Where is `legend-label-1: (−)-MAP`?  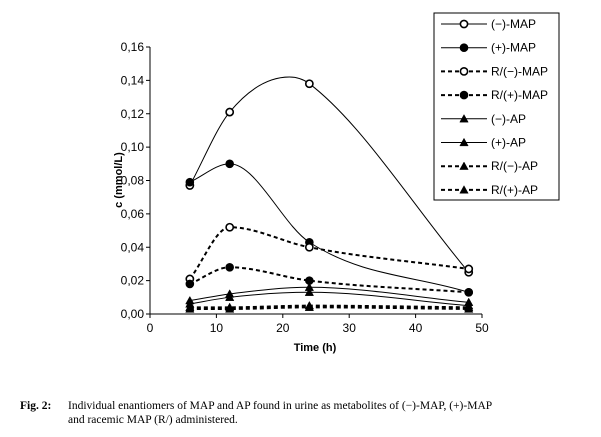
legend-label-1: (−)-MAP is located at coordinates (513, 24).